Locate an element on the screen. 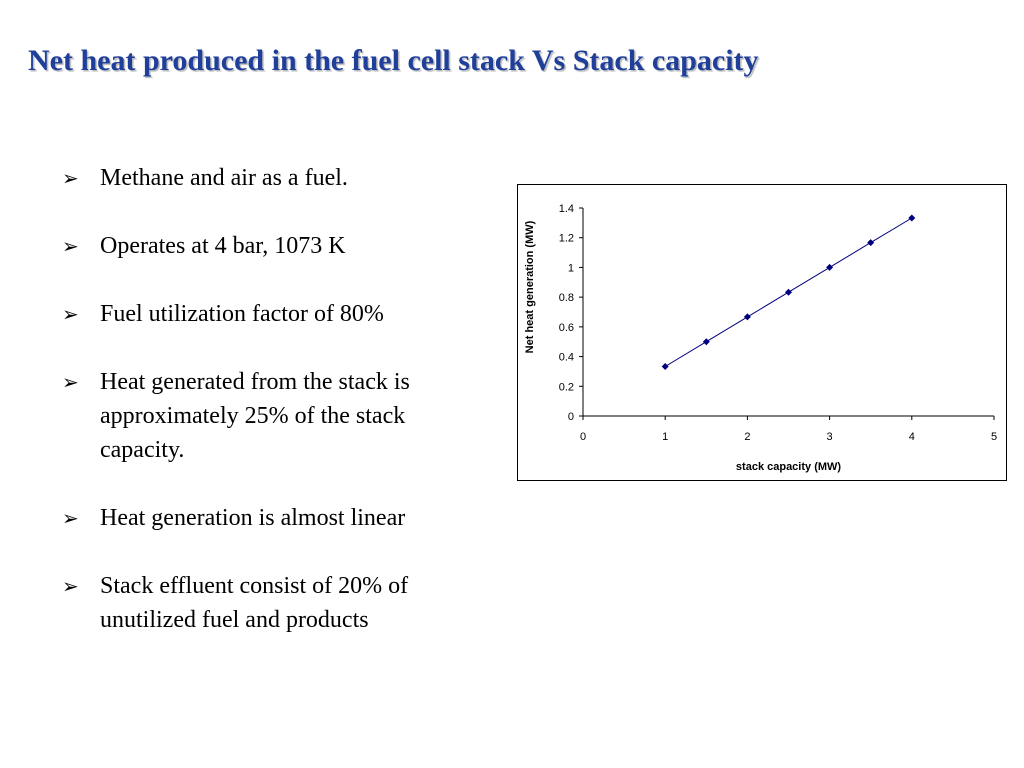 The width and height of the screenshot is (1024, 768). y-tick-label: 0.2 is located at coordinates (566, 387).